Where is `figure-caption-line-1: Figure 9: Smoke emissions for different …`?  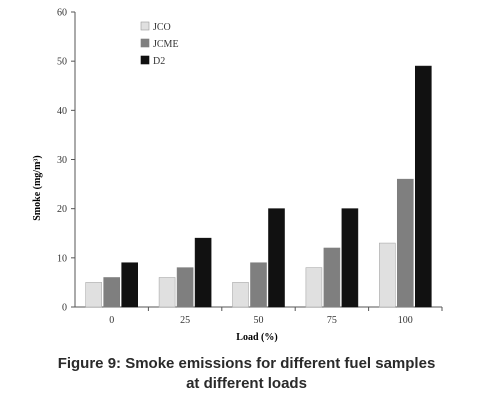 figure-caption-line-1: Figure 9: Smoke emissions for different … is located at coordinates (246, 363).